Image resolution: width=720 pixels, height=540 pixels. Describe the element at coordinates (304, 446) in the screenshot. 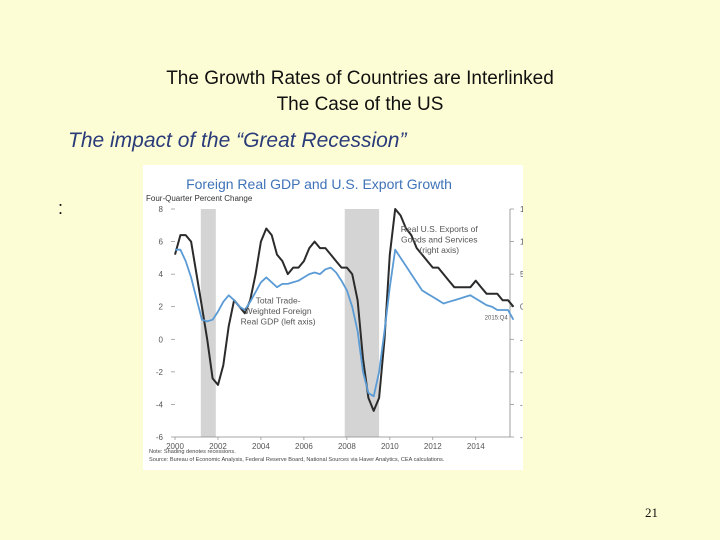

I see `x-tick-label: 2006` at that location.